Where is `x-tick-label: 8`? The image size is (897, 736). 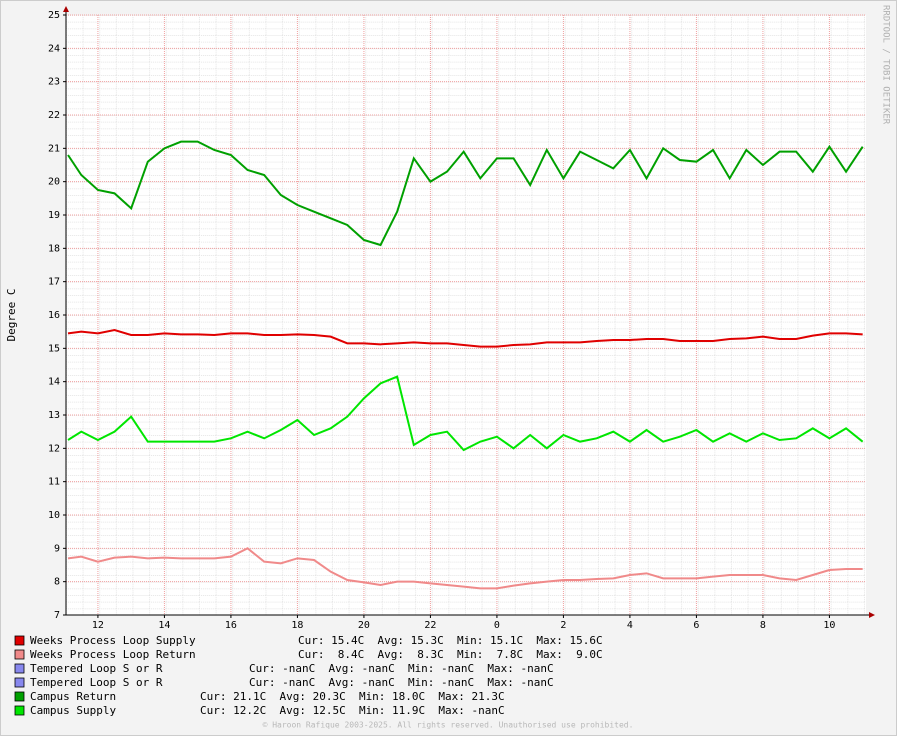 x-tick-label: 8 is located at coordinates (763, 625).